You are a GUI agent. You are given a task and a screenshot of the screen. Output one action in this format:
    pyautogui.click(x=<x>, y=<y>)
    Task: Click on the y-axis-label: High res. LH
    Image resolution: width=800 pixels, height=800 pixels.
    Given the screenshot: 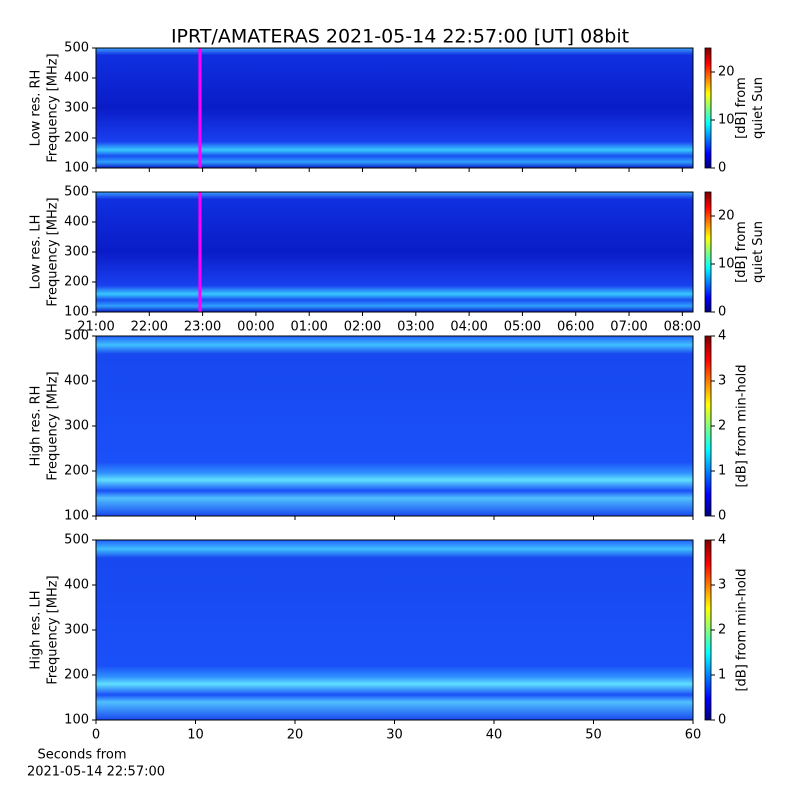 What is the action you would take?
    pyautogui.click(x=36, y=629)
    